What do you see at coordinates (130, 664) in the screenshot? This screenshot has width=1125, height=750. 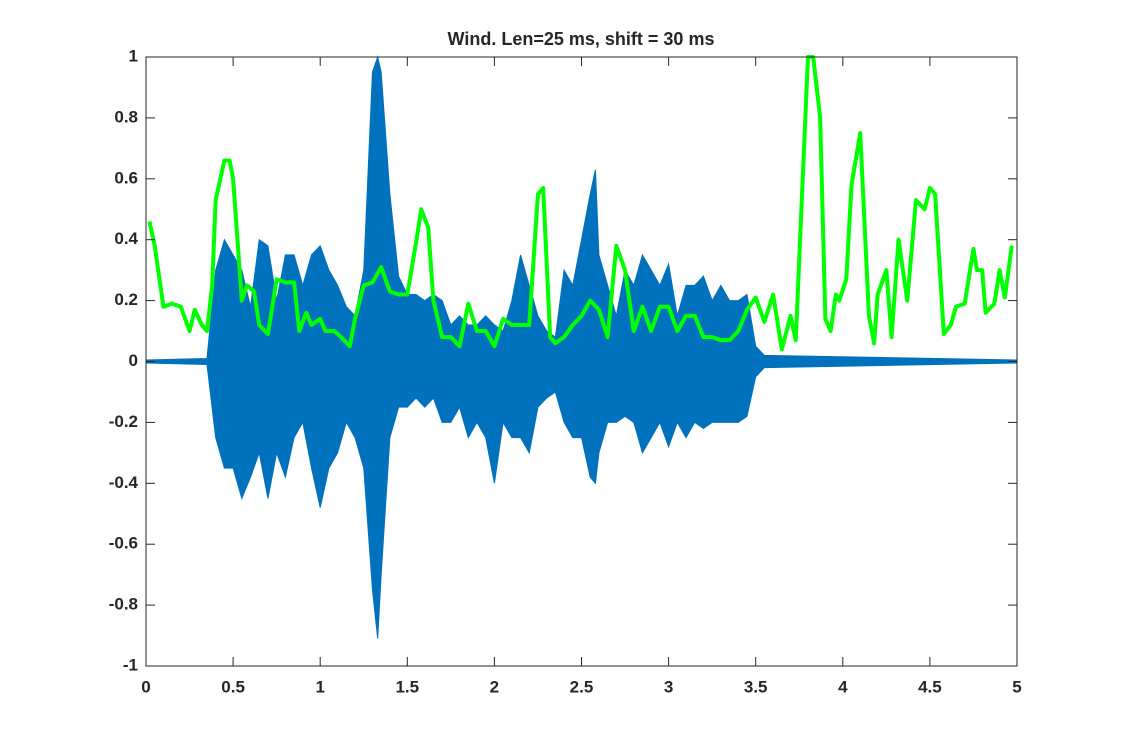 I see `y-tick-label: -1` at bounding box center [130, 664].